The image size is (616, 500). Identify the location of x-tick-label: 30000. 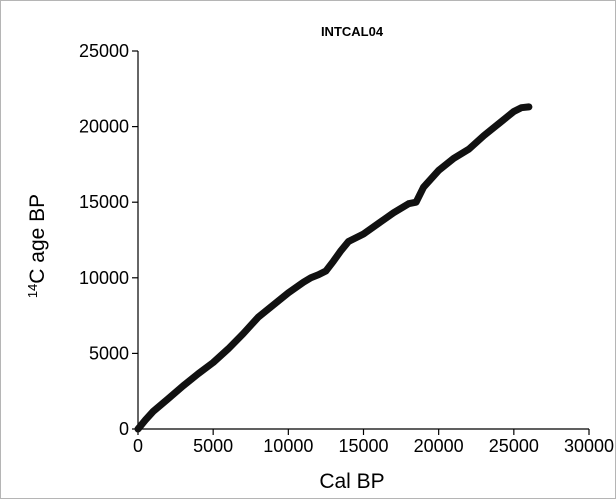
(589, 446).